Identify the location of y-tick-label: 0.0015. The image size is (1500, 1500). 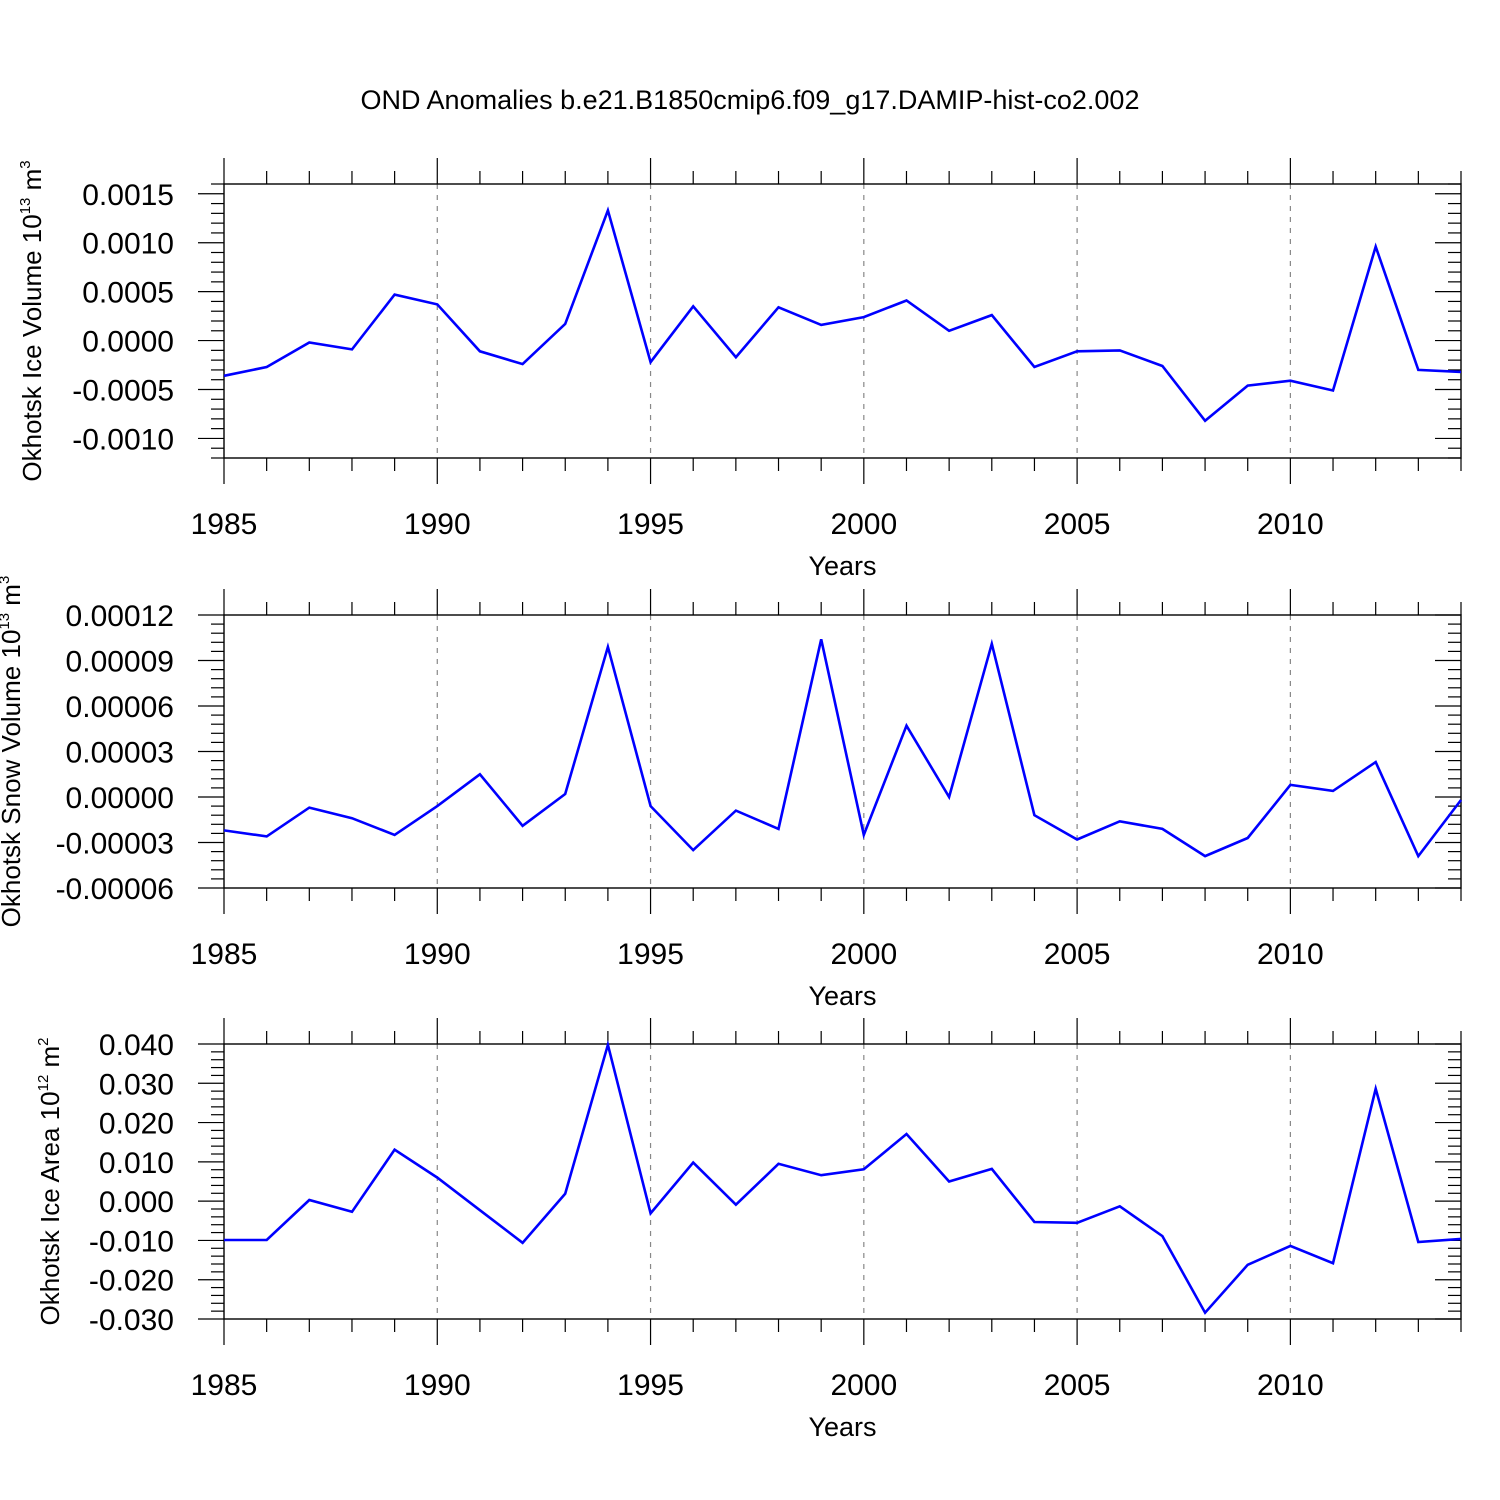
(128, 195).